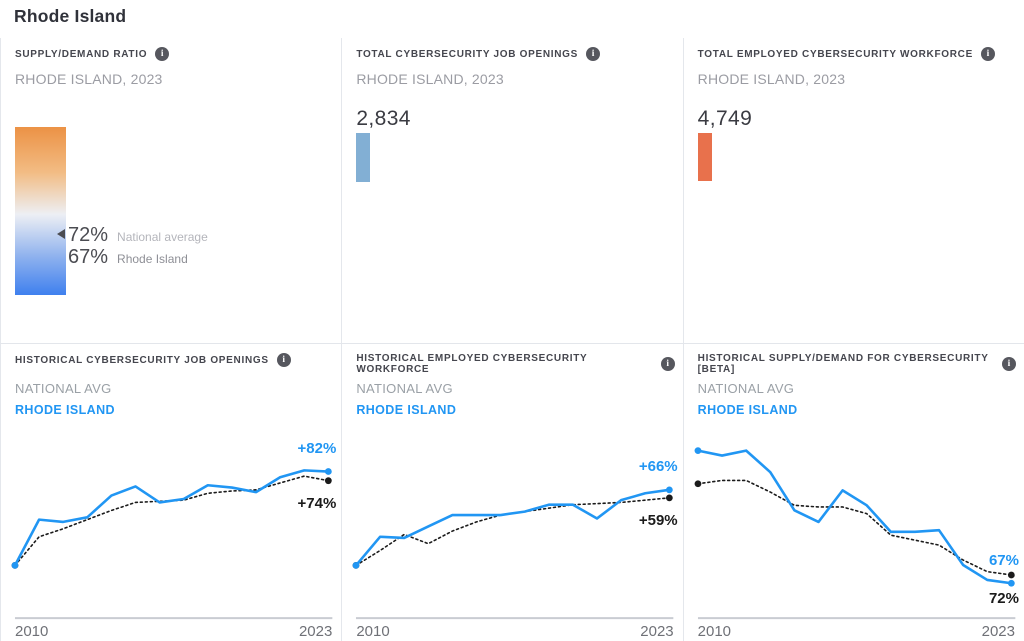 This screenshot has height=641, width=1024. What do you see at coordinates (658, 521) in the screenshot?
I see `national-end-label: +59%` at bounding box center [658, 521].